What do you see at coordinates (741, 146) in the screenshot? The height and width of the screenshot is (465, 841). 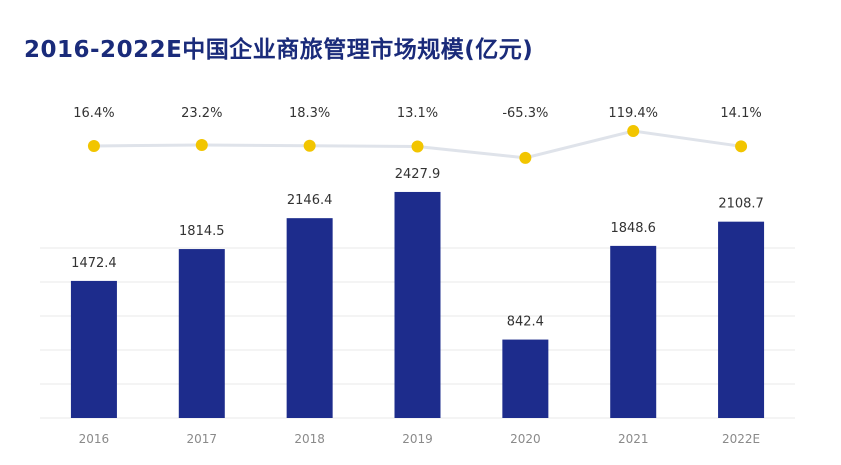 I see `growth-marker-2022E` at bounding box center [741, 146].